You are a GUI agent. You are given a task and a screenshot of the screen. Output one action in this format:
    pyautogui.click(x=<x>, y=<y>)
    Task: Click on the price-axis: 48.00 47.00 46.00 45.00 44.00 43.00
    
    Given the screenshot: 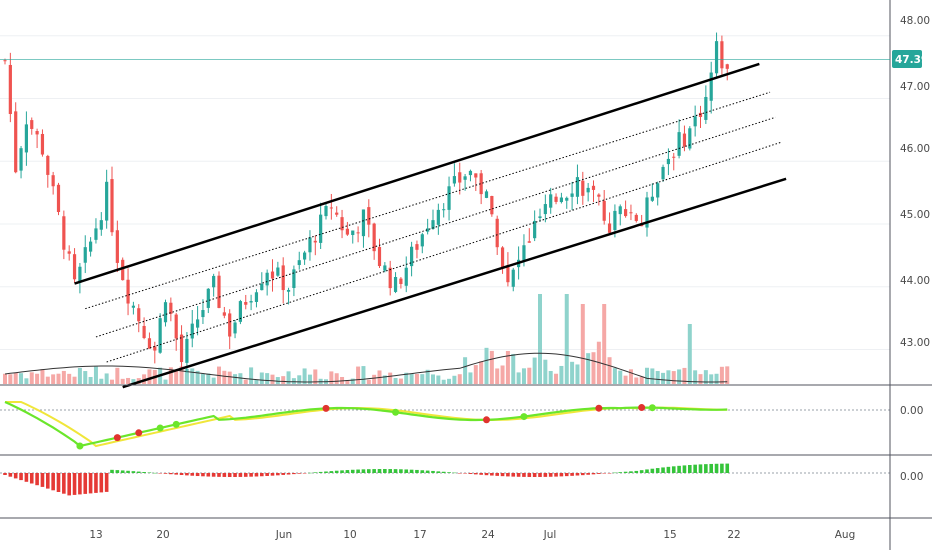 What is the action you would take?
    pyautogui.click(x=915, y=182)
    